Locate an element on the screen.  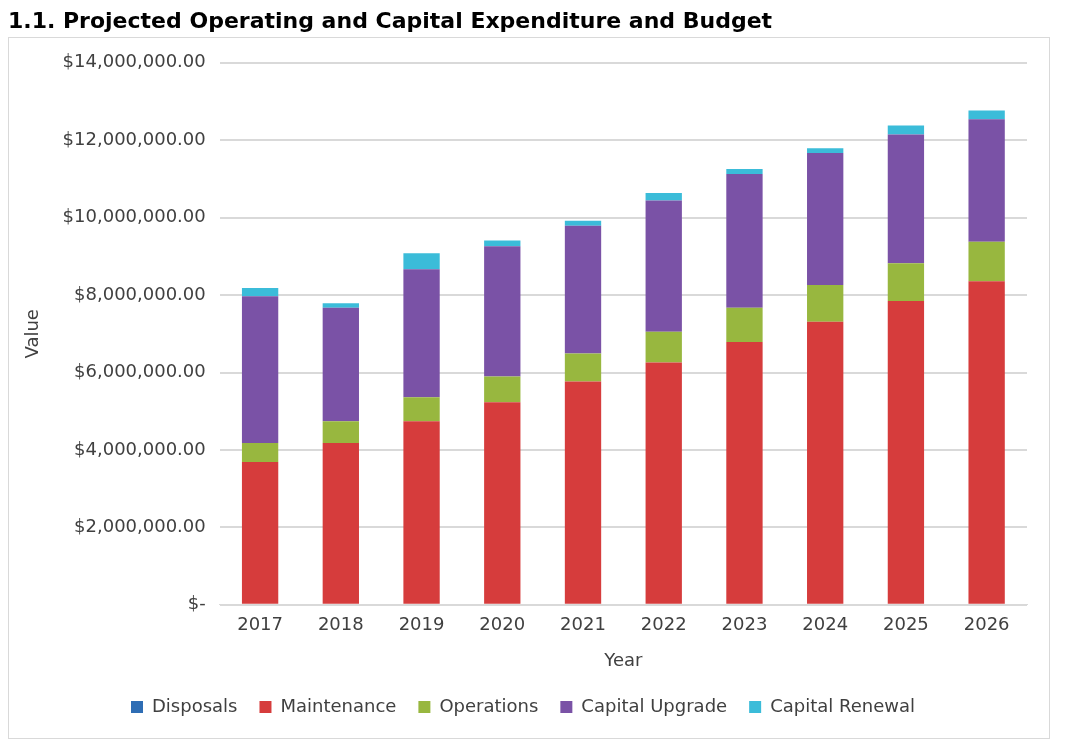
x-tick-label: 2021 is located at coordinates (583, 624).